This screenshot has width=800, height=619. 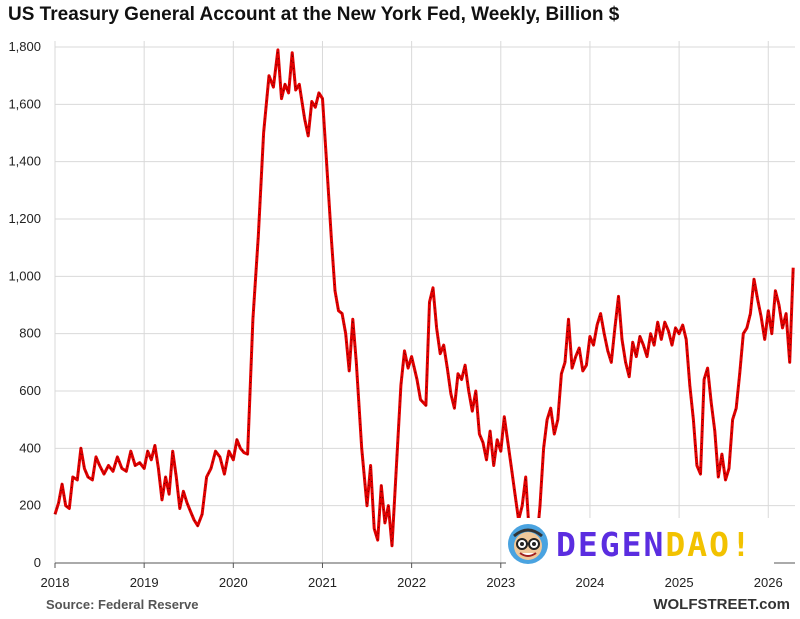 I want to click on y-tick-label: 200, so click(x=30, y=505).